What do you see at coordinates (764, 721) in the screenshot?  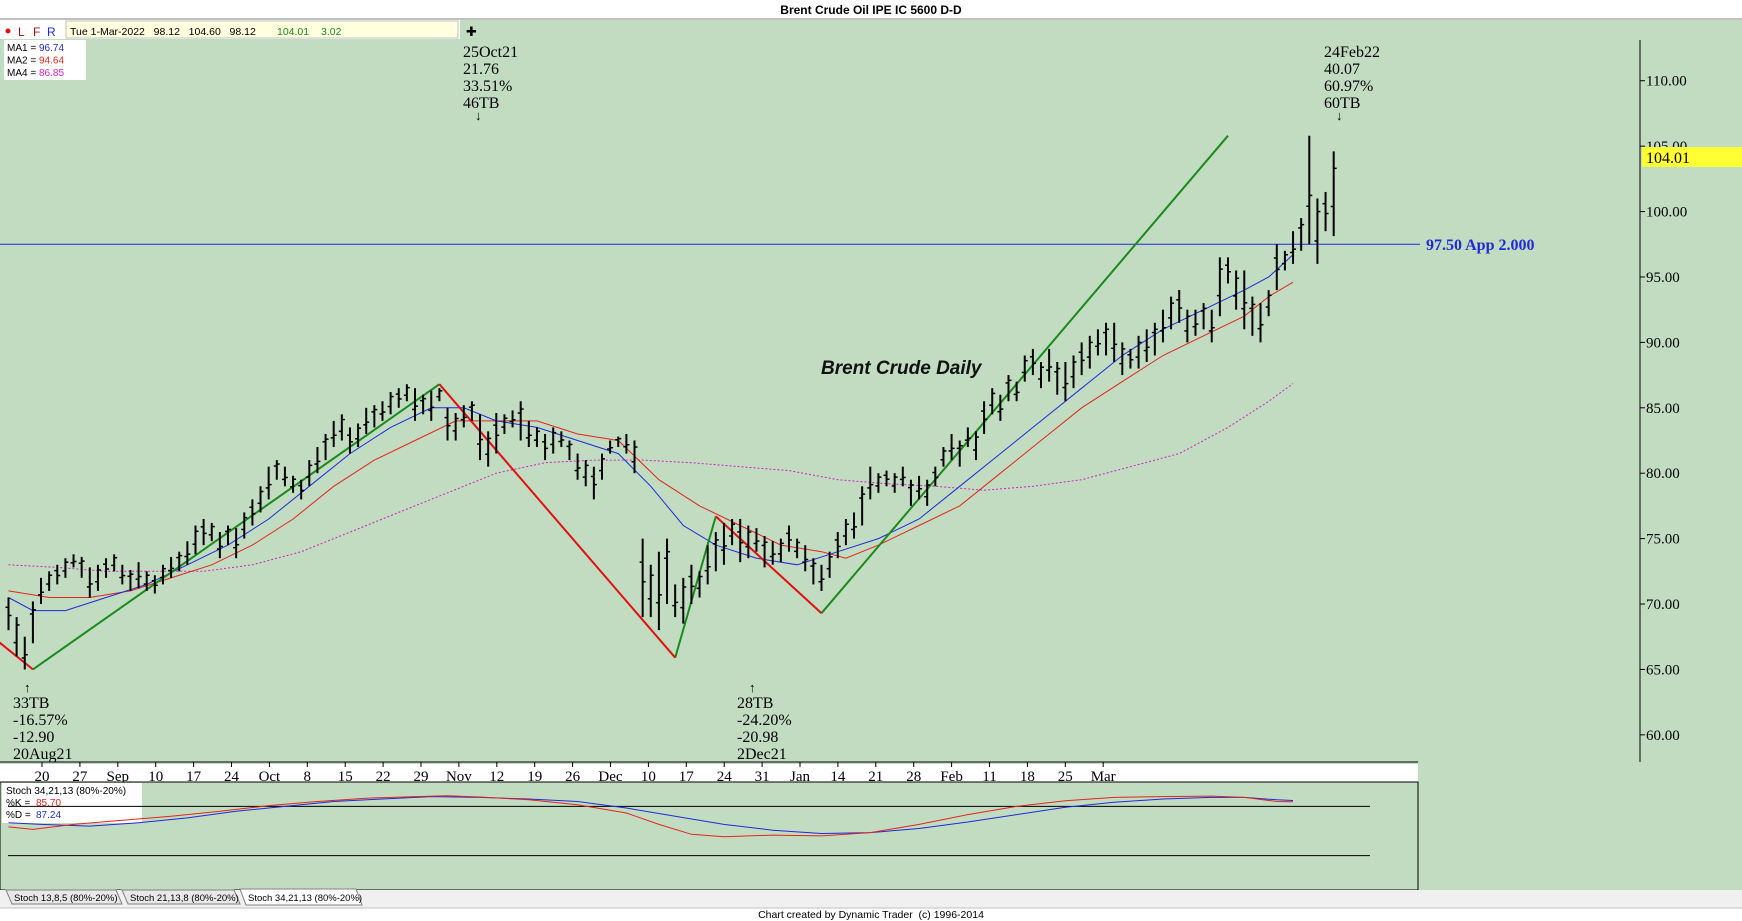 I see `annotation-bottom-mid: ↑ 28TB -24.20% -20.98 2Dec21` at bounding box center [764, 721].